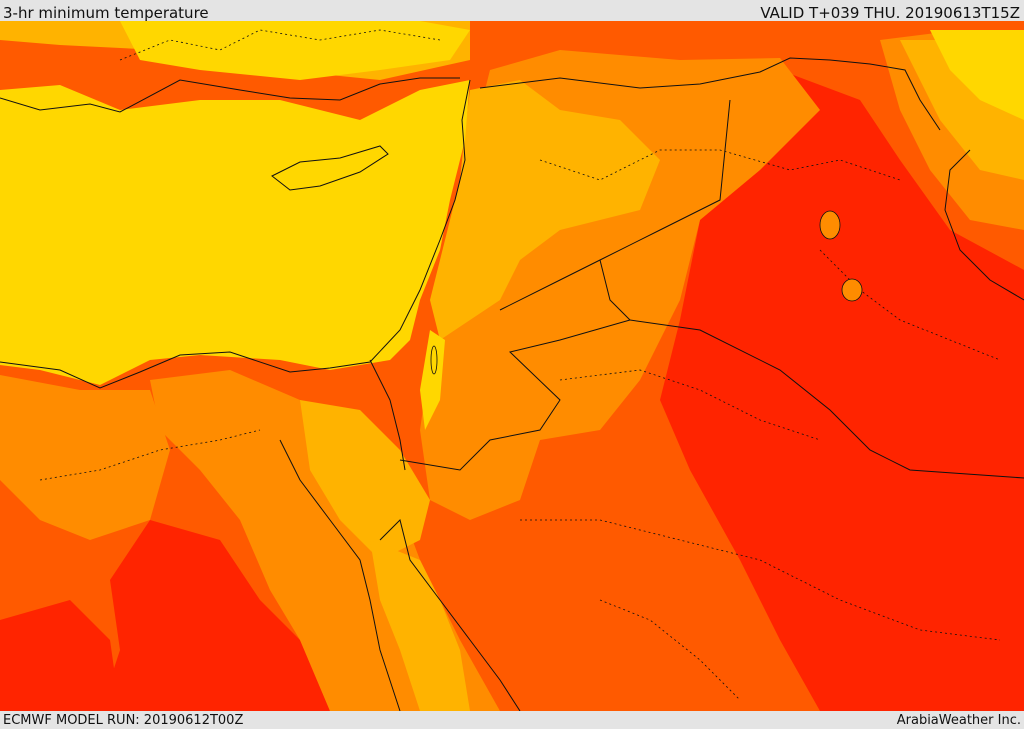 The height and width of the screenshot is (729, 1024). What do you see at coordinates (365, 480) in the screenshot?
I see `field-lightorange-sinai` at bounding box center [365, 480].